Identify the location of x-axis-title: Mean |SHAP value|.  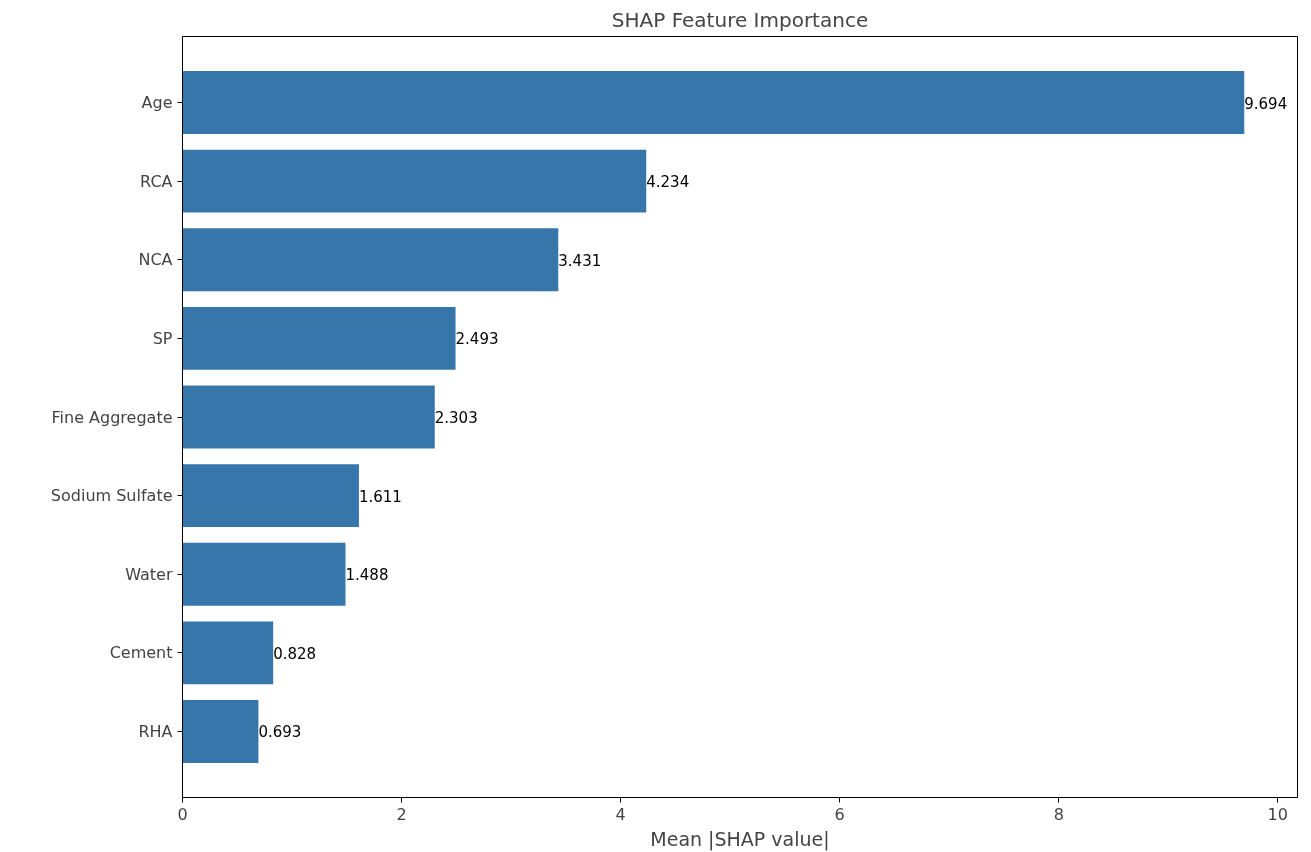
(740, 839).